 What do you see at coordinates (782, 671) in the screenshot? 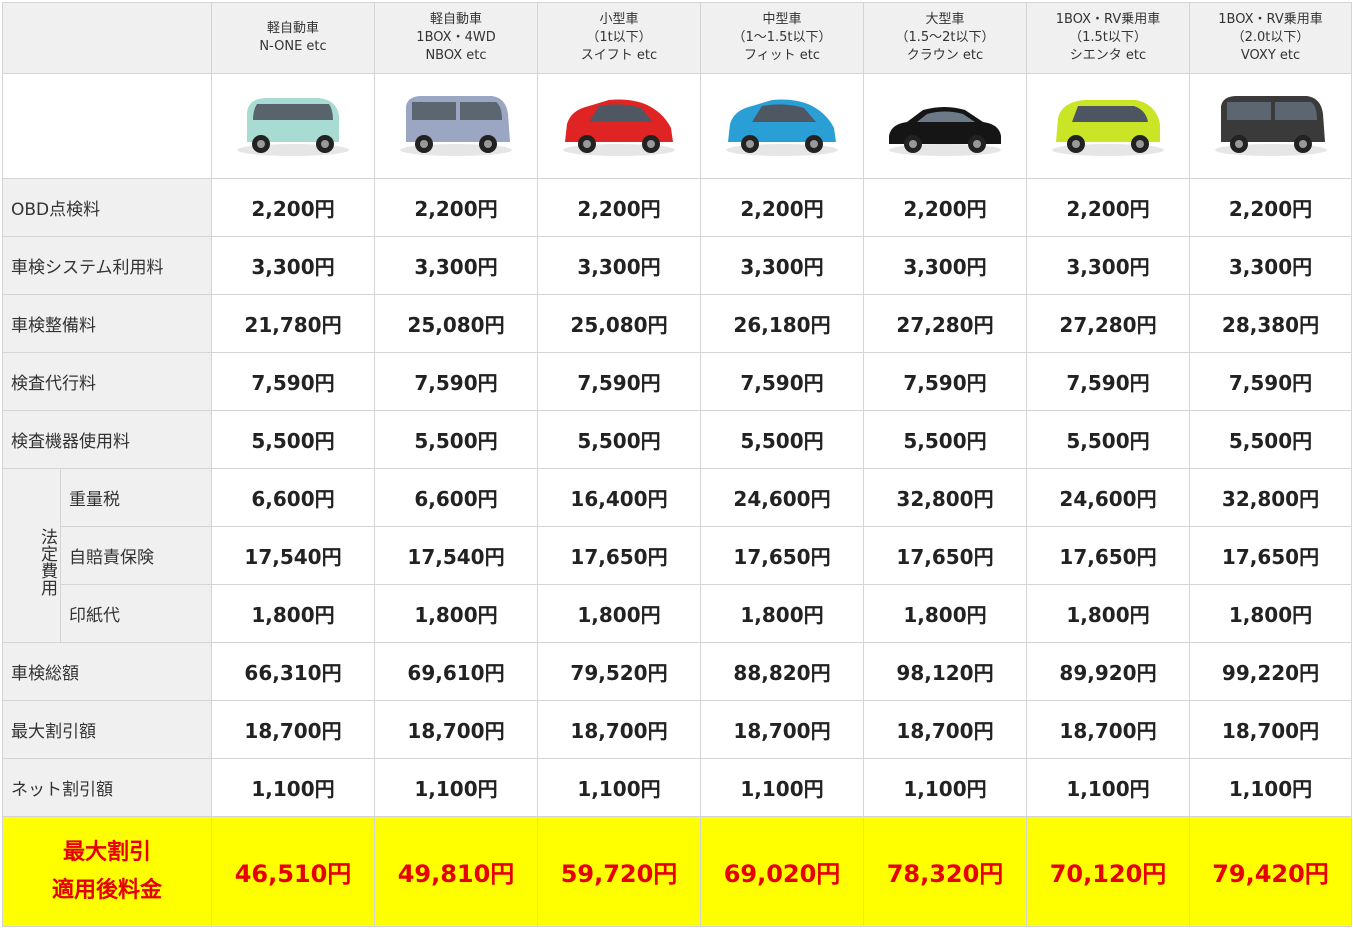
I see `price-cell: 88,820円` at bounding box center [782, 671].